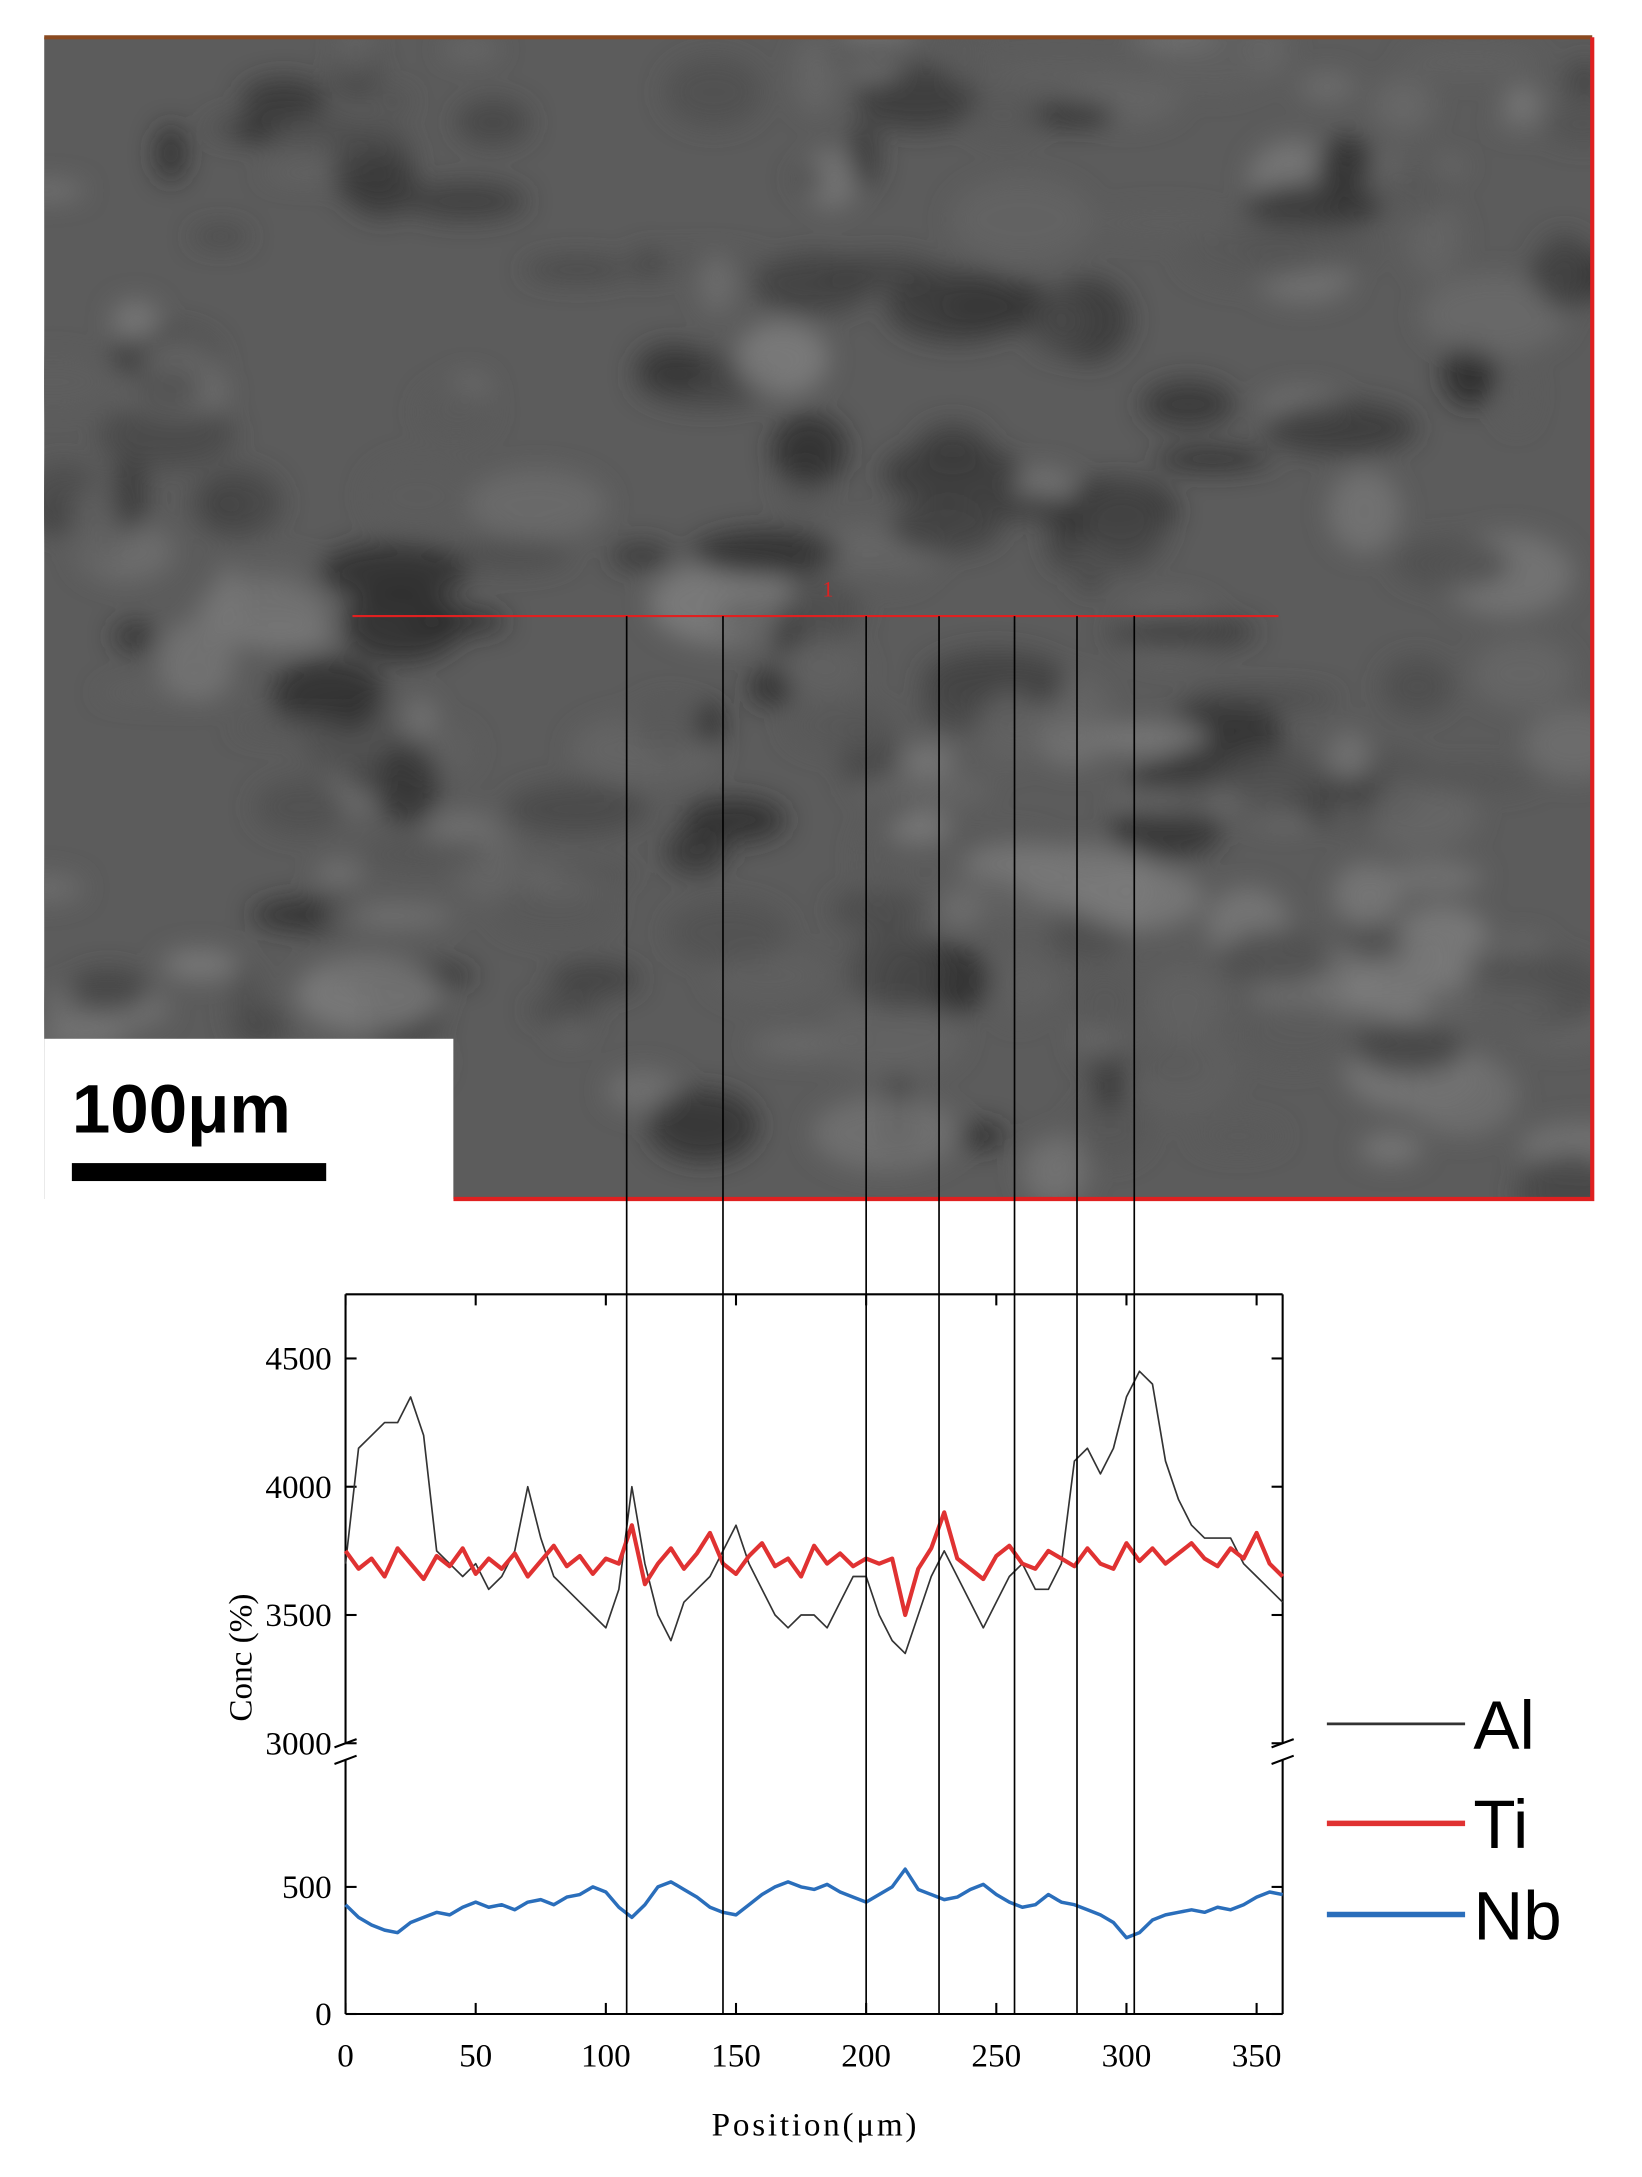 This screenshot has width=1642, height=2177. Describe the element at coordinates (1500, 1824) in the screenshot. I see `legend-label: Ti` at that location.